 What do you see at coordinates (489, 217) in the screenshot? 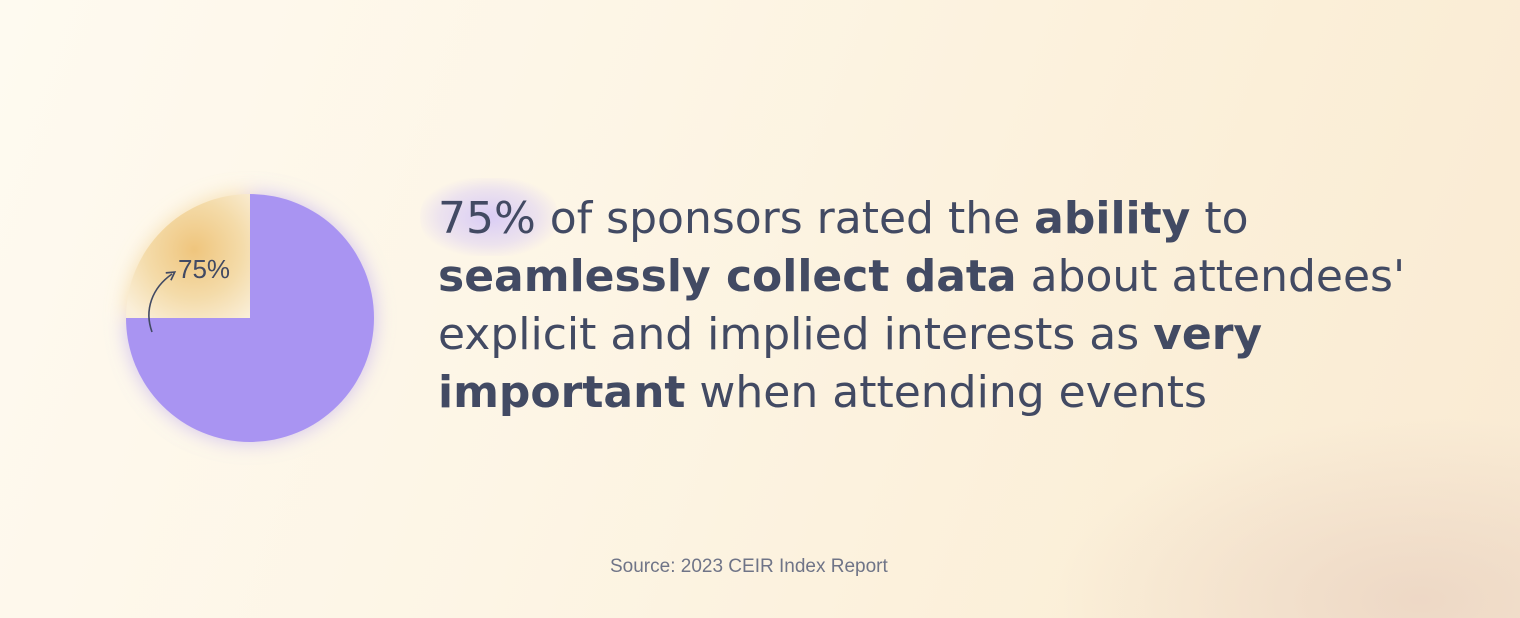
I see `headline-stat: 75%` at bounding box center [489, 217].